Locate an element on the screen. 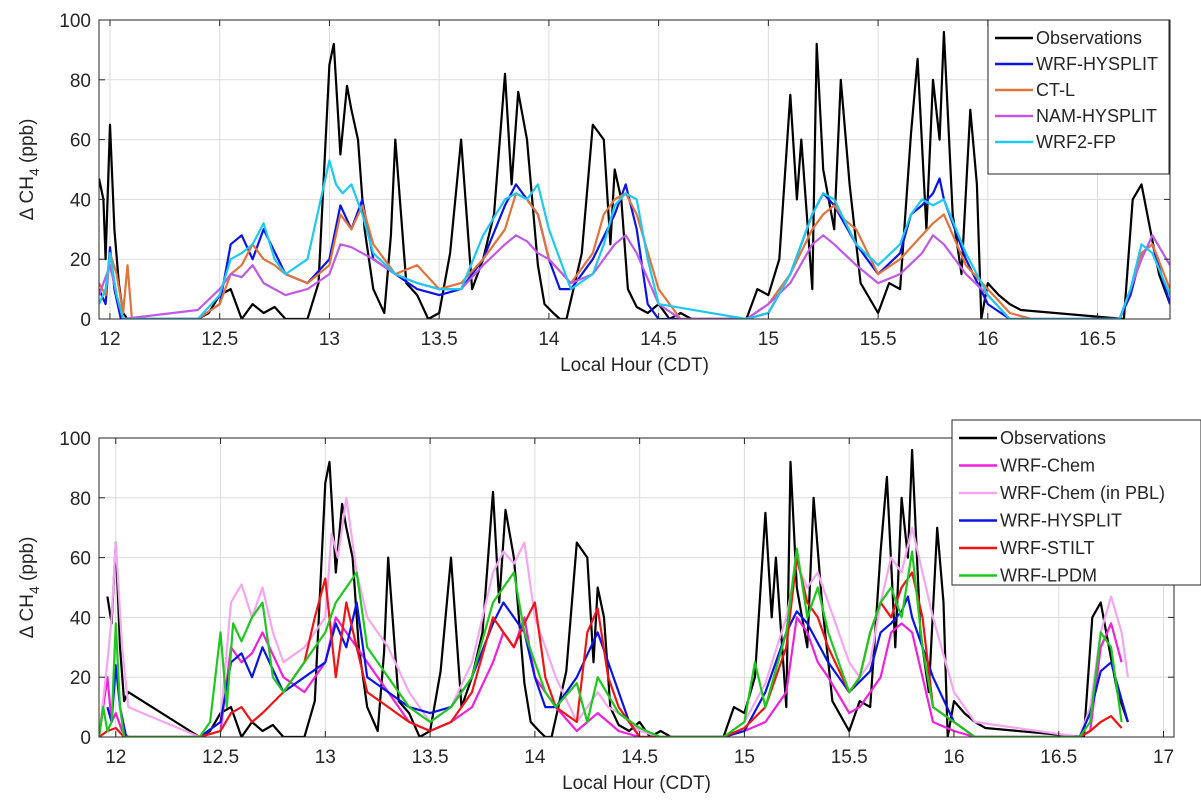 This screenshot has width=1201, height=807. legend-label-wrf2-fp: WRF2-FP is located at coordinates (1076, 142).